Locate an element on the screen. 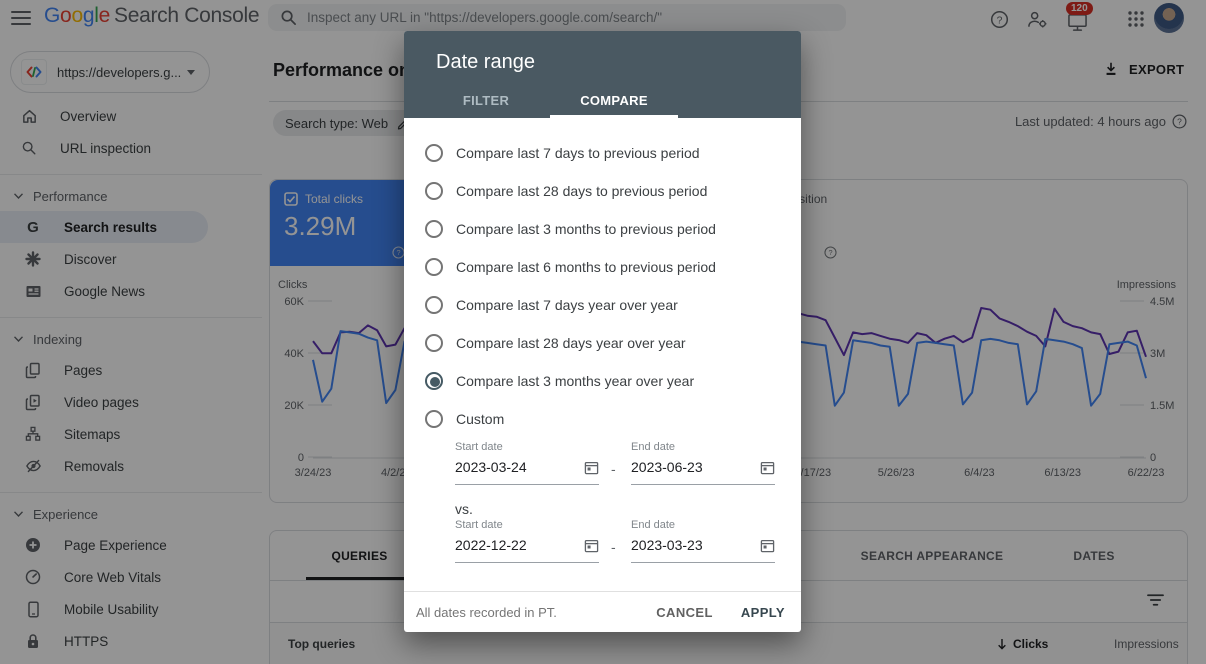 The height and width of the screenshot is (664, 1206). total-clicks-card: Total clicks 3.29M ? is located at coordinates (342, 223).